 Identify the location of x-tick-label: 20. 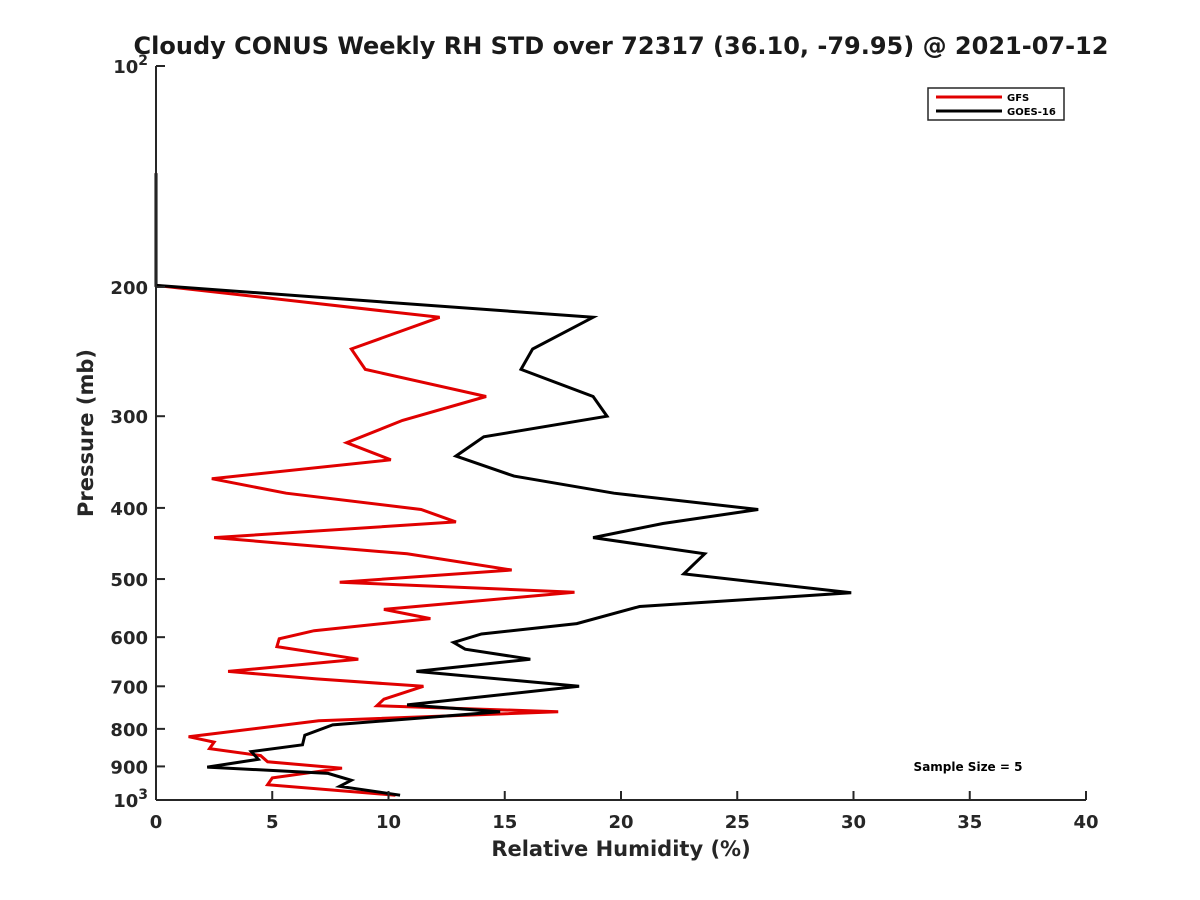
(620, 822).